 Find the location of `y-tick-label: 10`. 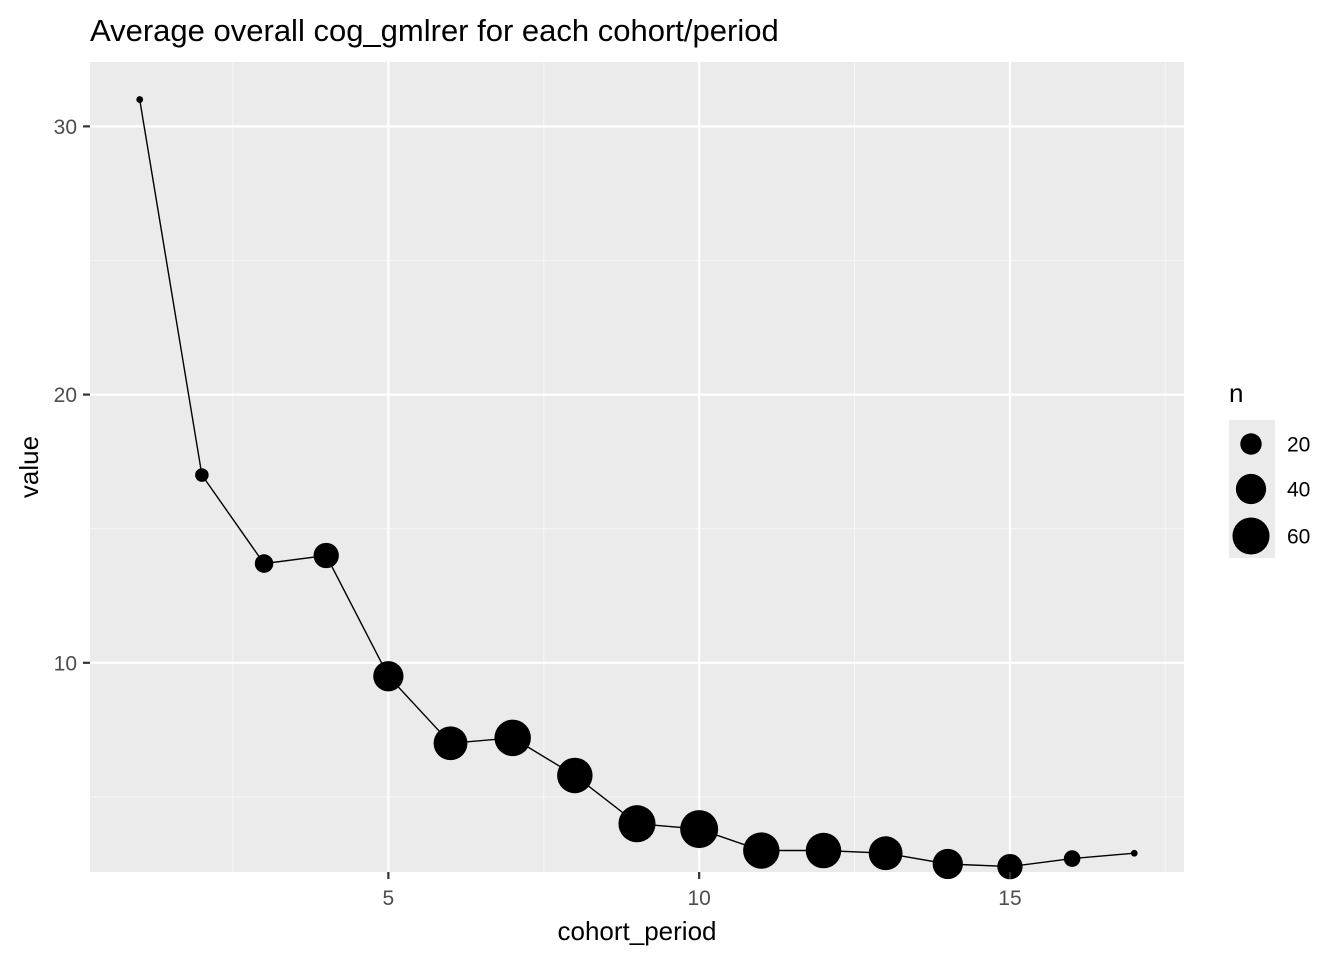

y-tick-label: 10 is located at coordinates (65, 663).